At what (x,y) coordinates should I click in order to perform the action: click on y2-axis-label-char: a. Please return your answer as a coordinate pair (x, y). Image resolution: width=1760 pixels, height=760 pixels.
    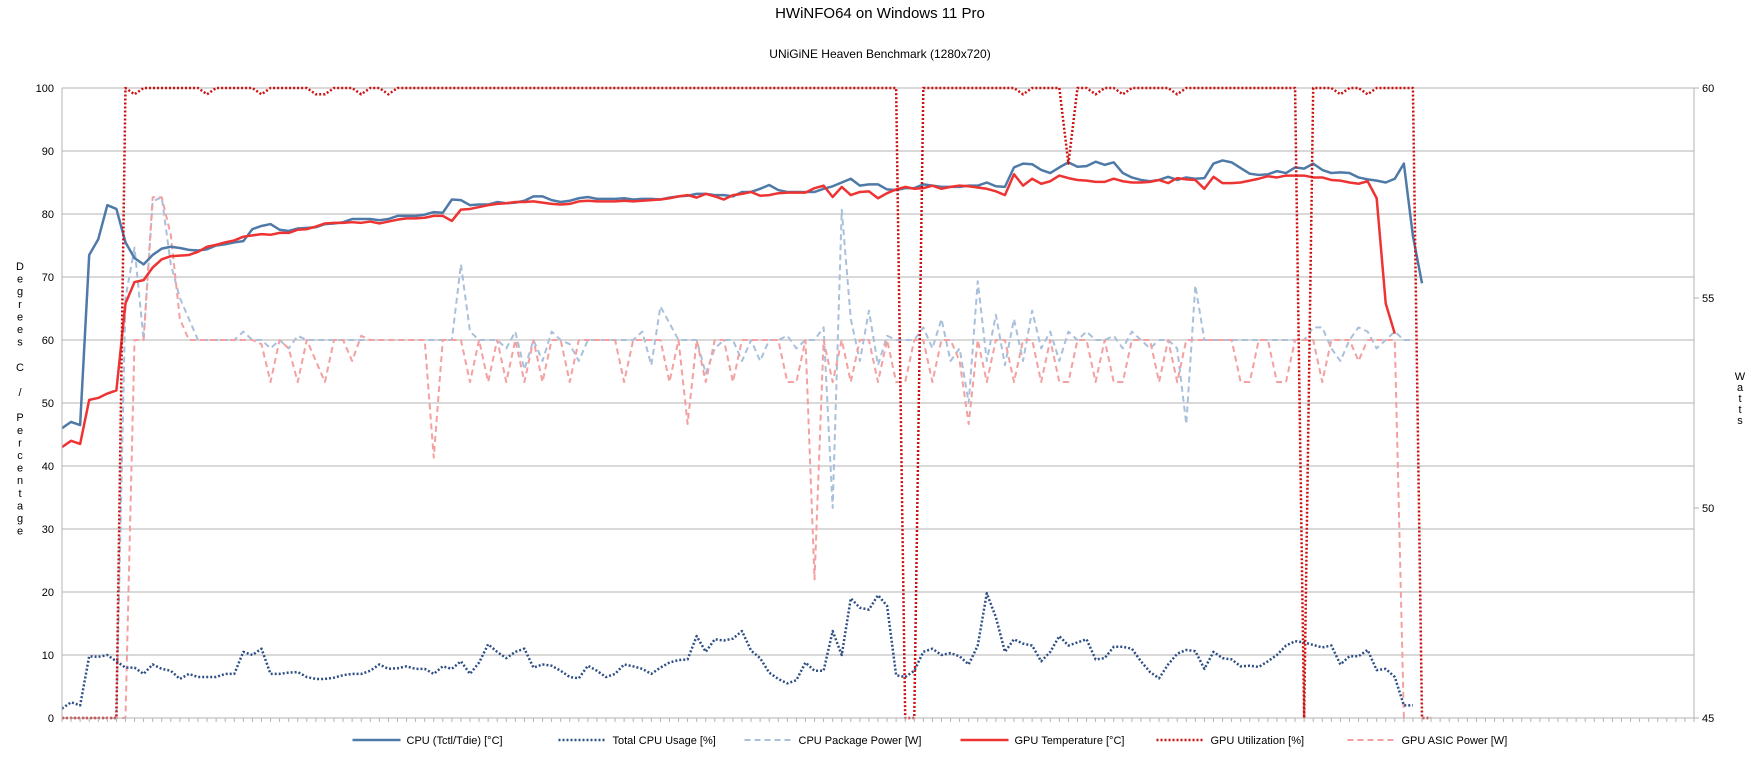
    Looking at the image, I should click on (1740, 388).